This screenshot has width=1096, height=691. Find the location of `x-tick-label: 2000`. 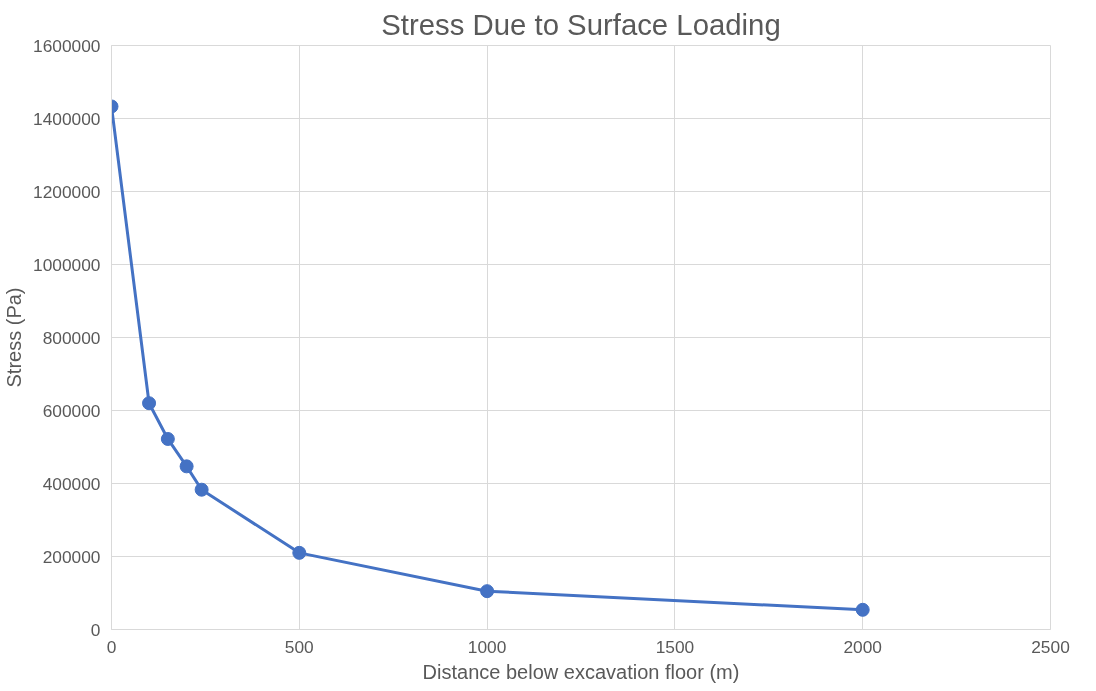

x-tick-label: 2000 is located at coordinates (862, 646).